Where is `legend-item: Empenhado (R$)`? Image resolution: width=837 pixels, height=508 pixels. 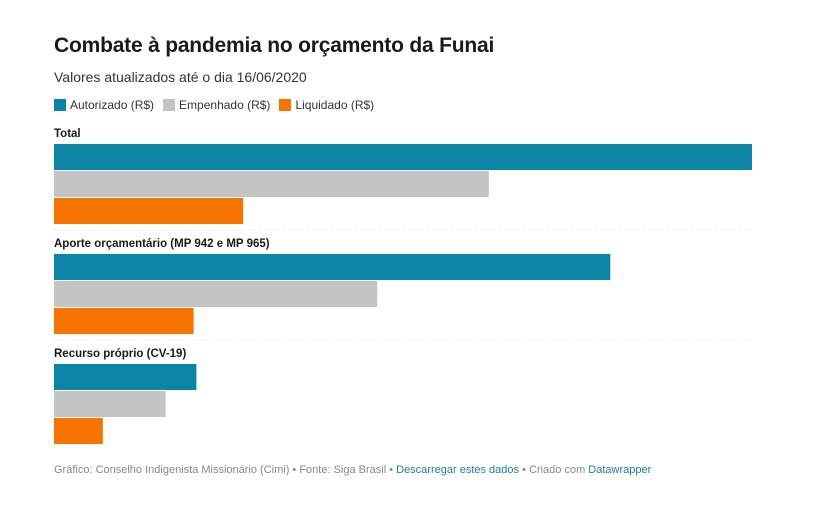
legend-item: Empenhado (R$) is located at coordinates (216, 105).